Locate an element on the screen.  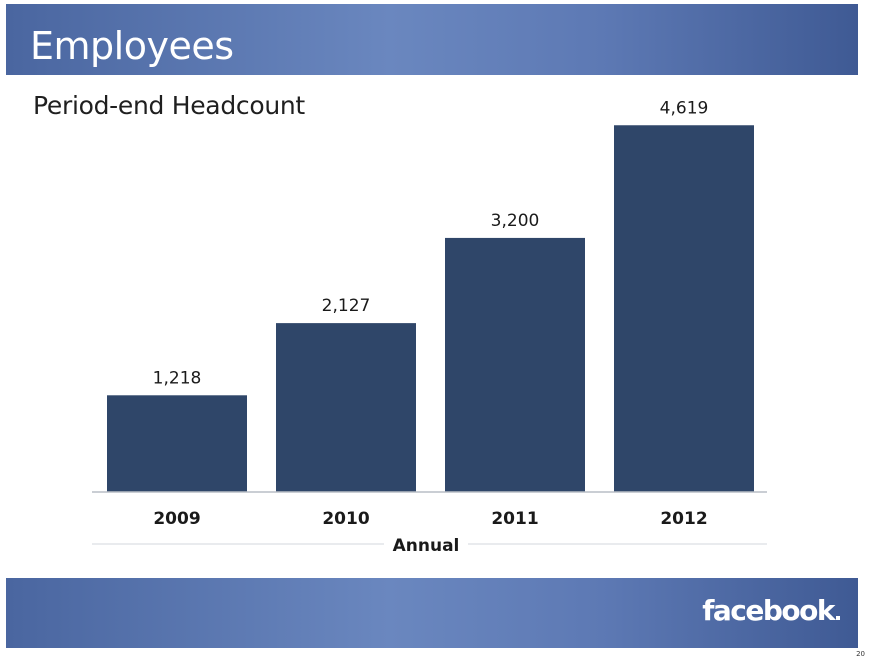
data-label-2012: 4,619 is located at coordinates (684, 108).